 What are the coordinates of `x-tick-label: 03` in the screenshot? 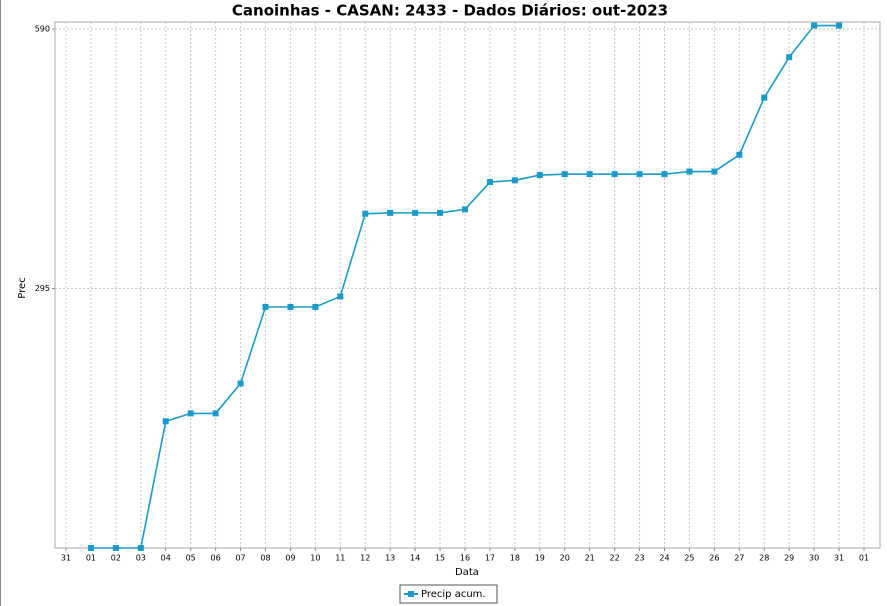 It's located at (141, 558).